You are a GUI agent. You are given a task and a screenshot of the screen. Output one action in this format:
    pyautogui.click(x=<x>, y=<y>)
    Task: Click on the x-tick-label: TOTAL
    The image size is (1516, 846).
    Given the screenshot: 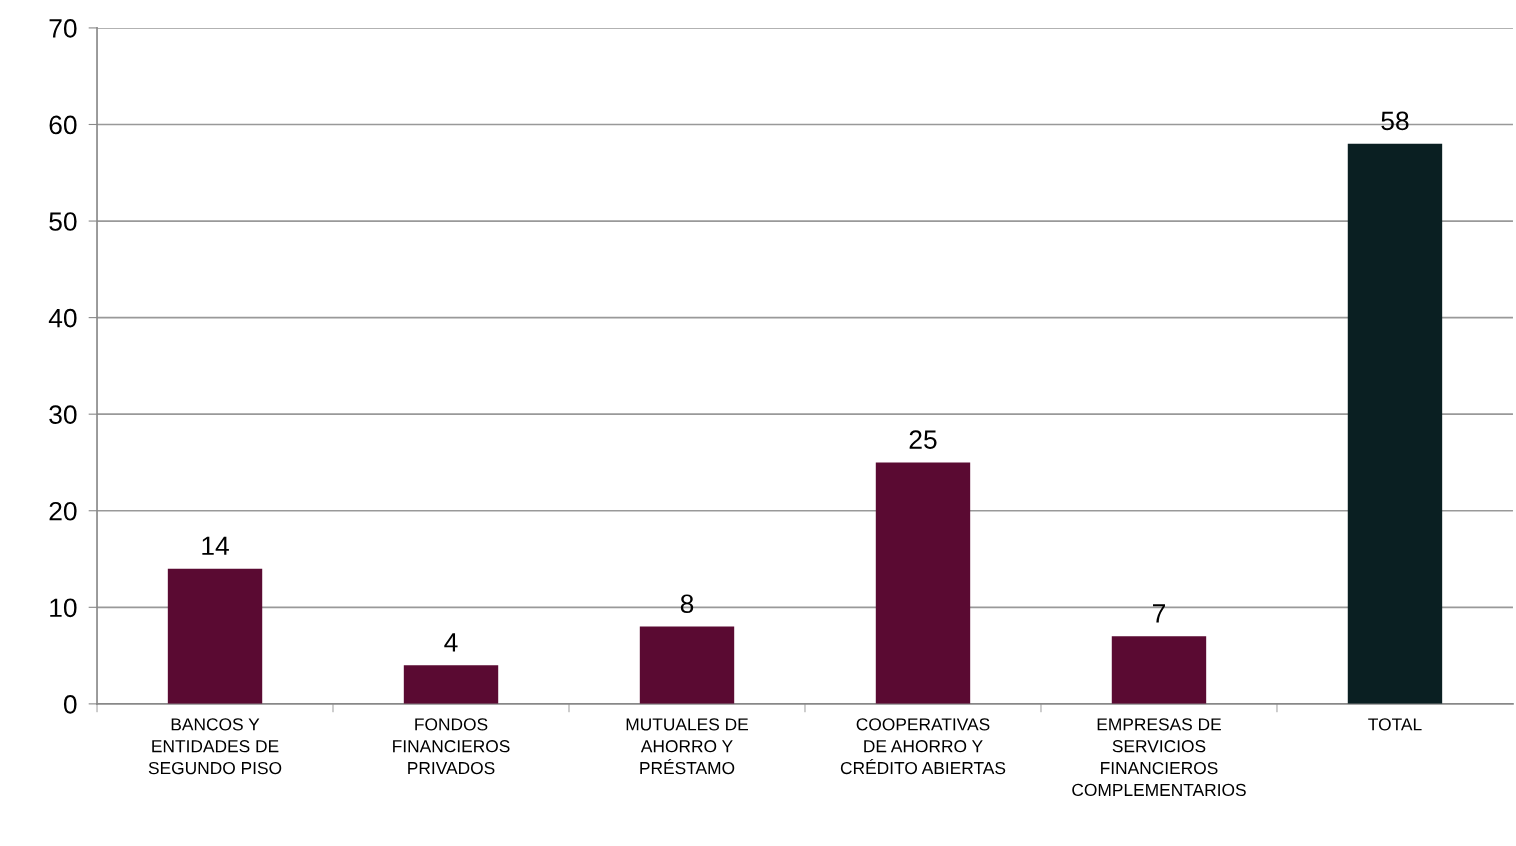 What is the action you would take?
    pyautogui.click(x=1395, y=724)
    